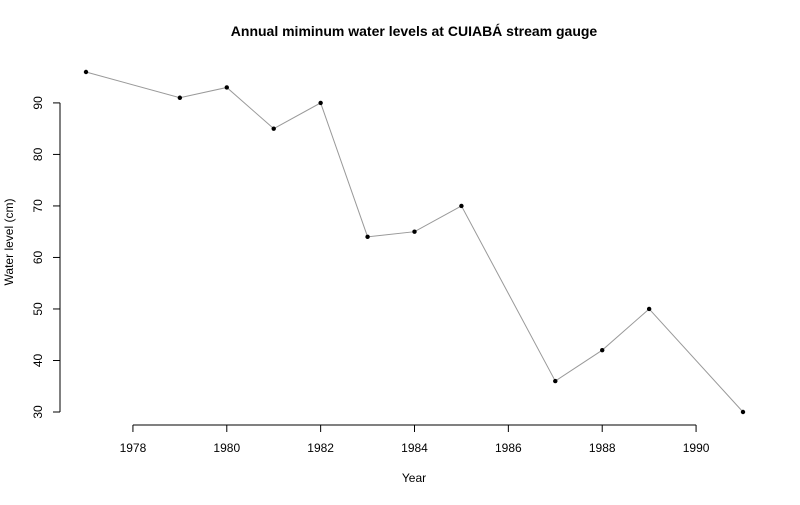 The width and height of the screenshot is (800, 505). Describe the element at coordinates (38, 103) in the screenshot. I see `y-tick-label: 90` at that location.